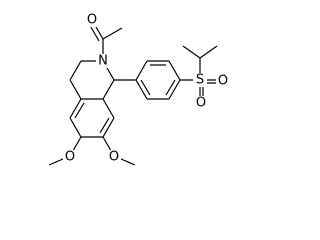 The height and width of the screenshot is (240, 320). I want to click on atom-label: N, so click(103, 61).